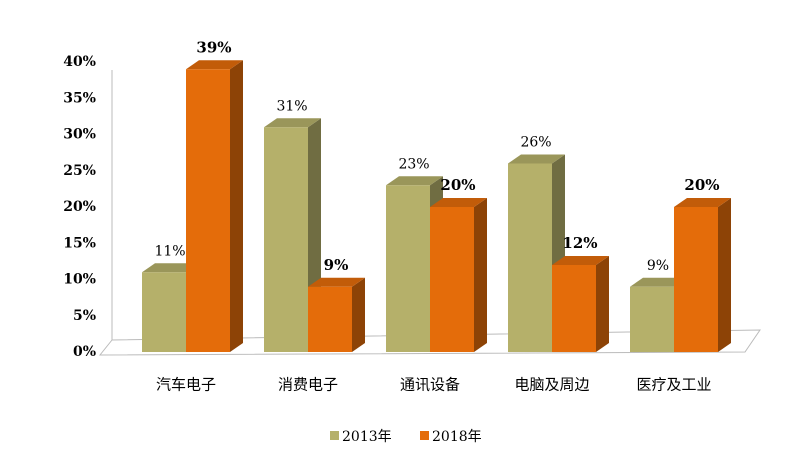 Image resolution: width=792 pixels, height=456 pixels. What do you see at coordinates (186, 385) in the screenshot?
I see `x-tick-label: 汽车电子` at bounding box center [186, 385].